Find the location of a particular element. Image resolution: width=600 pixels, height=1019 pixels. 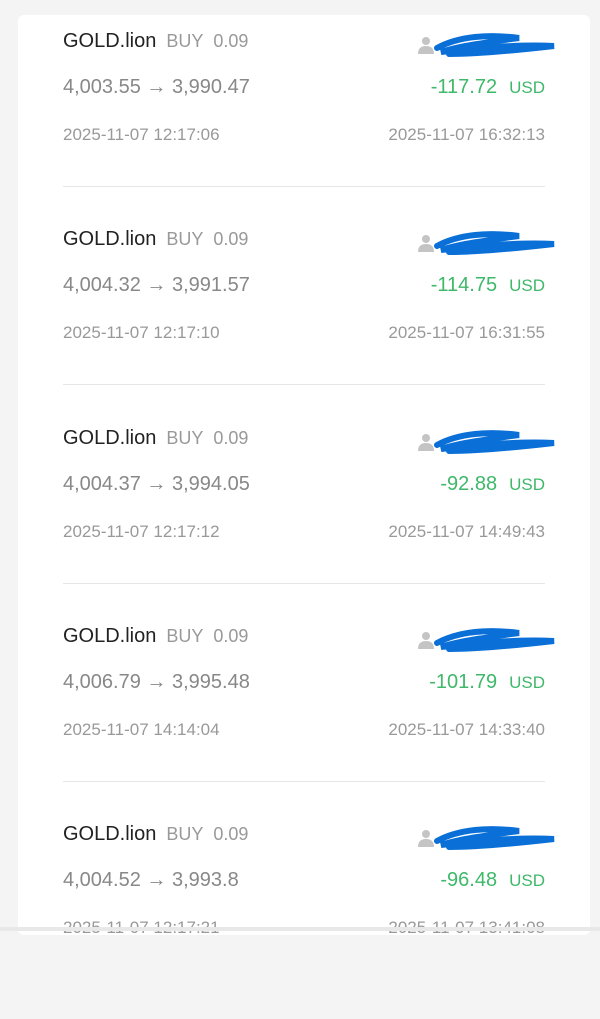

close-time: 2025-11-07 16:31:55 is located at coordinates (466, 332).